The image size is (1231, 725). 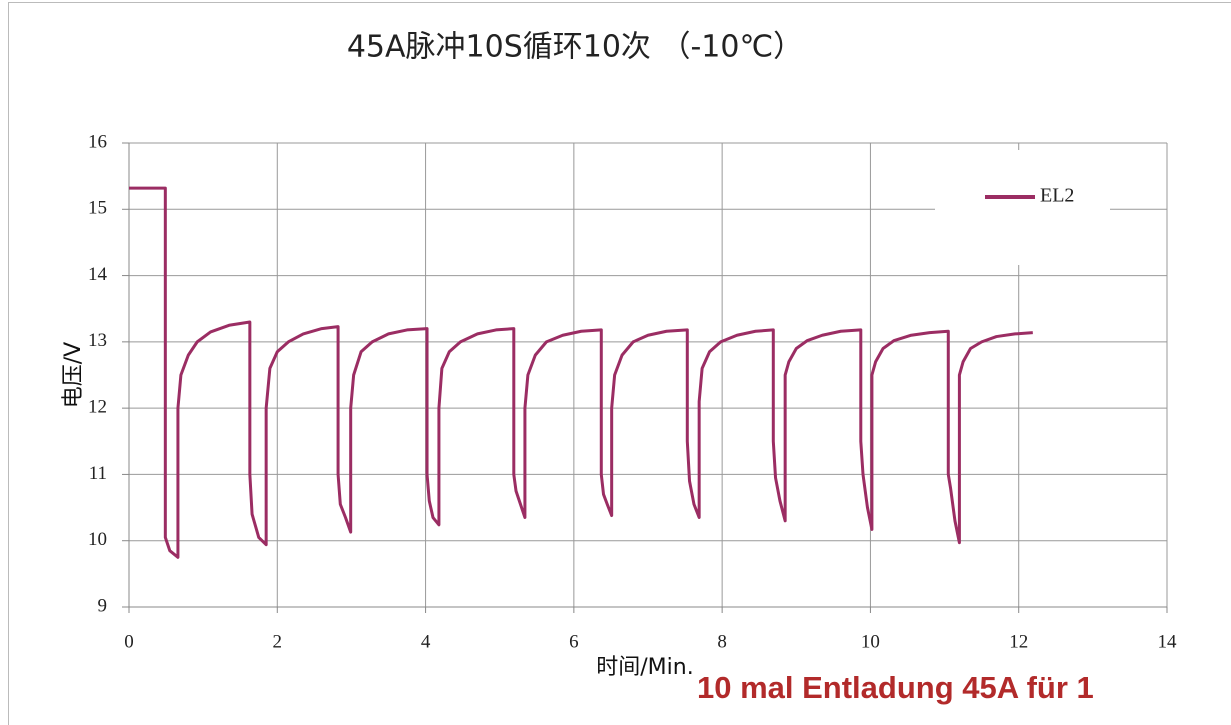 What do you see at coordinates (98, 473) in the screenshot?
I see `y-tick-label: 11` at bounding box center [98, 473].